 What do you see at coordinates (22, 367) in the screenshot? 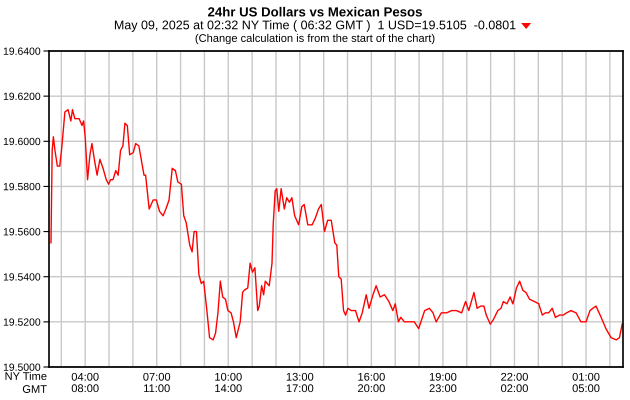
I see `y-tick-label: 19.5000` at bounding box center [22, 367].